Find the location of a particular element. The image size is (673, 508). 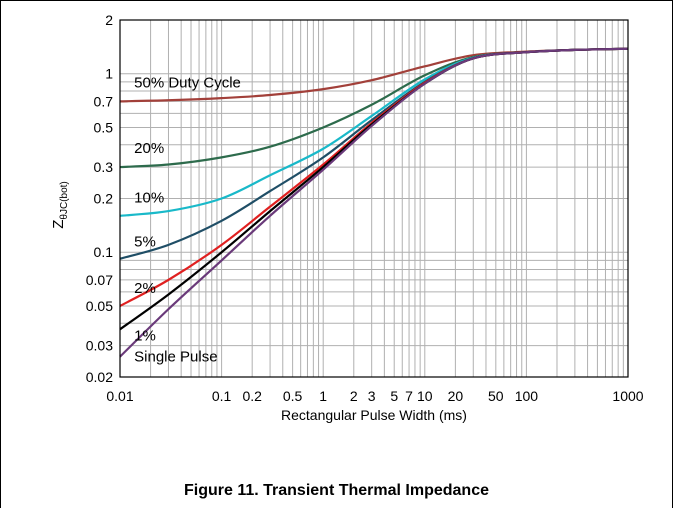

y-tick-label: 0.05 is located at coordinates (99, 306).